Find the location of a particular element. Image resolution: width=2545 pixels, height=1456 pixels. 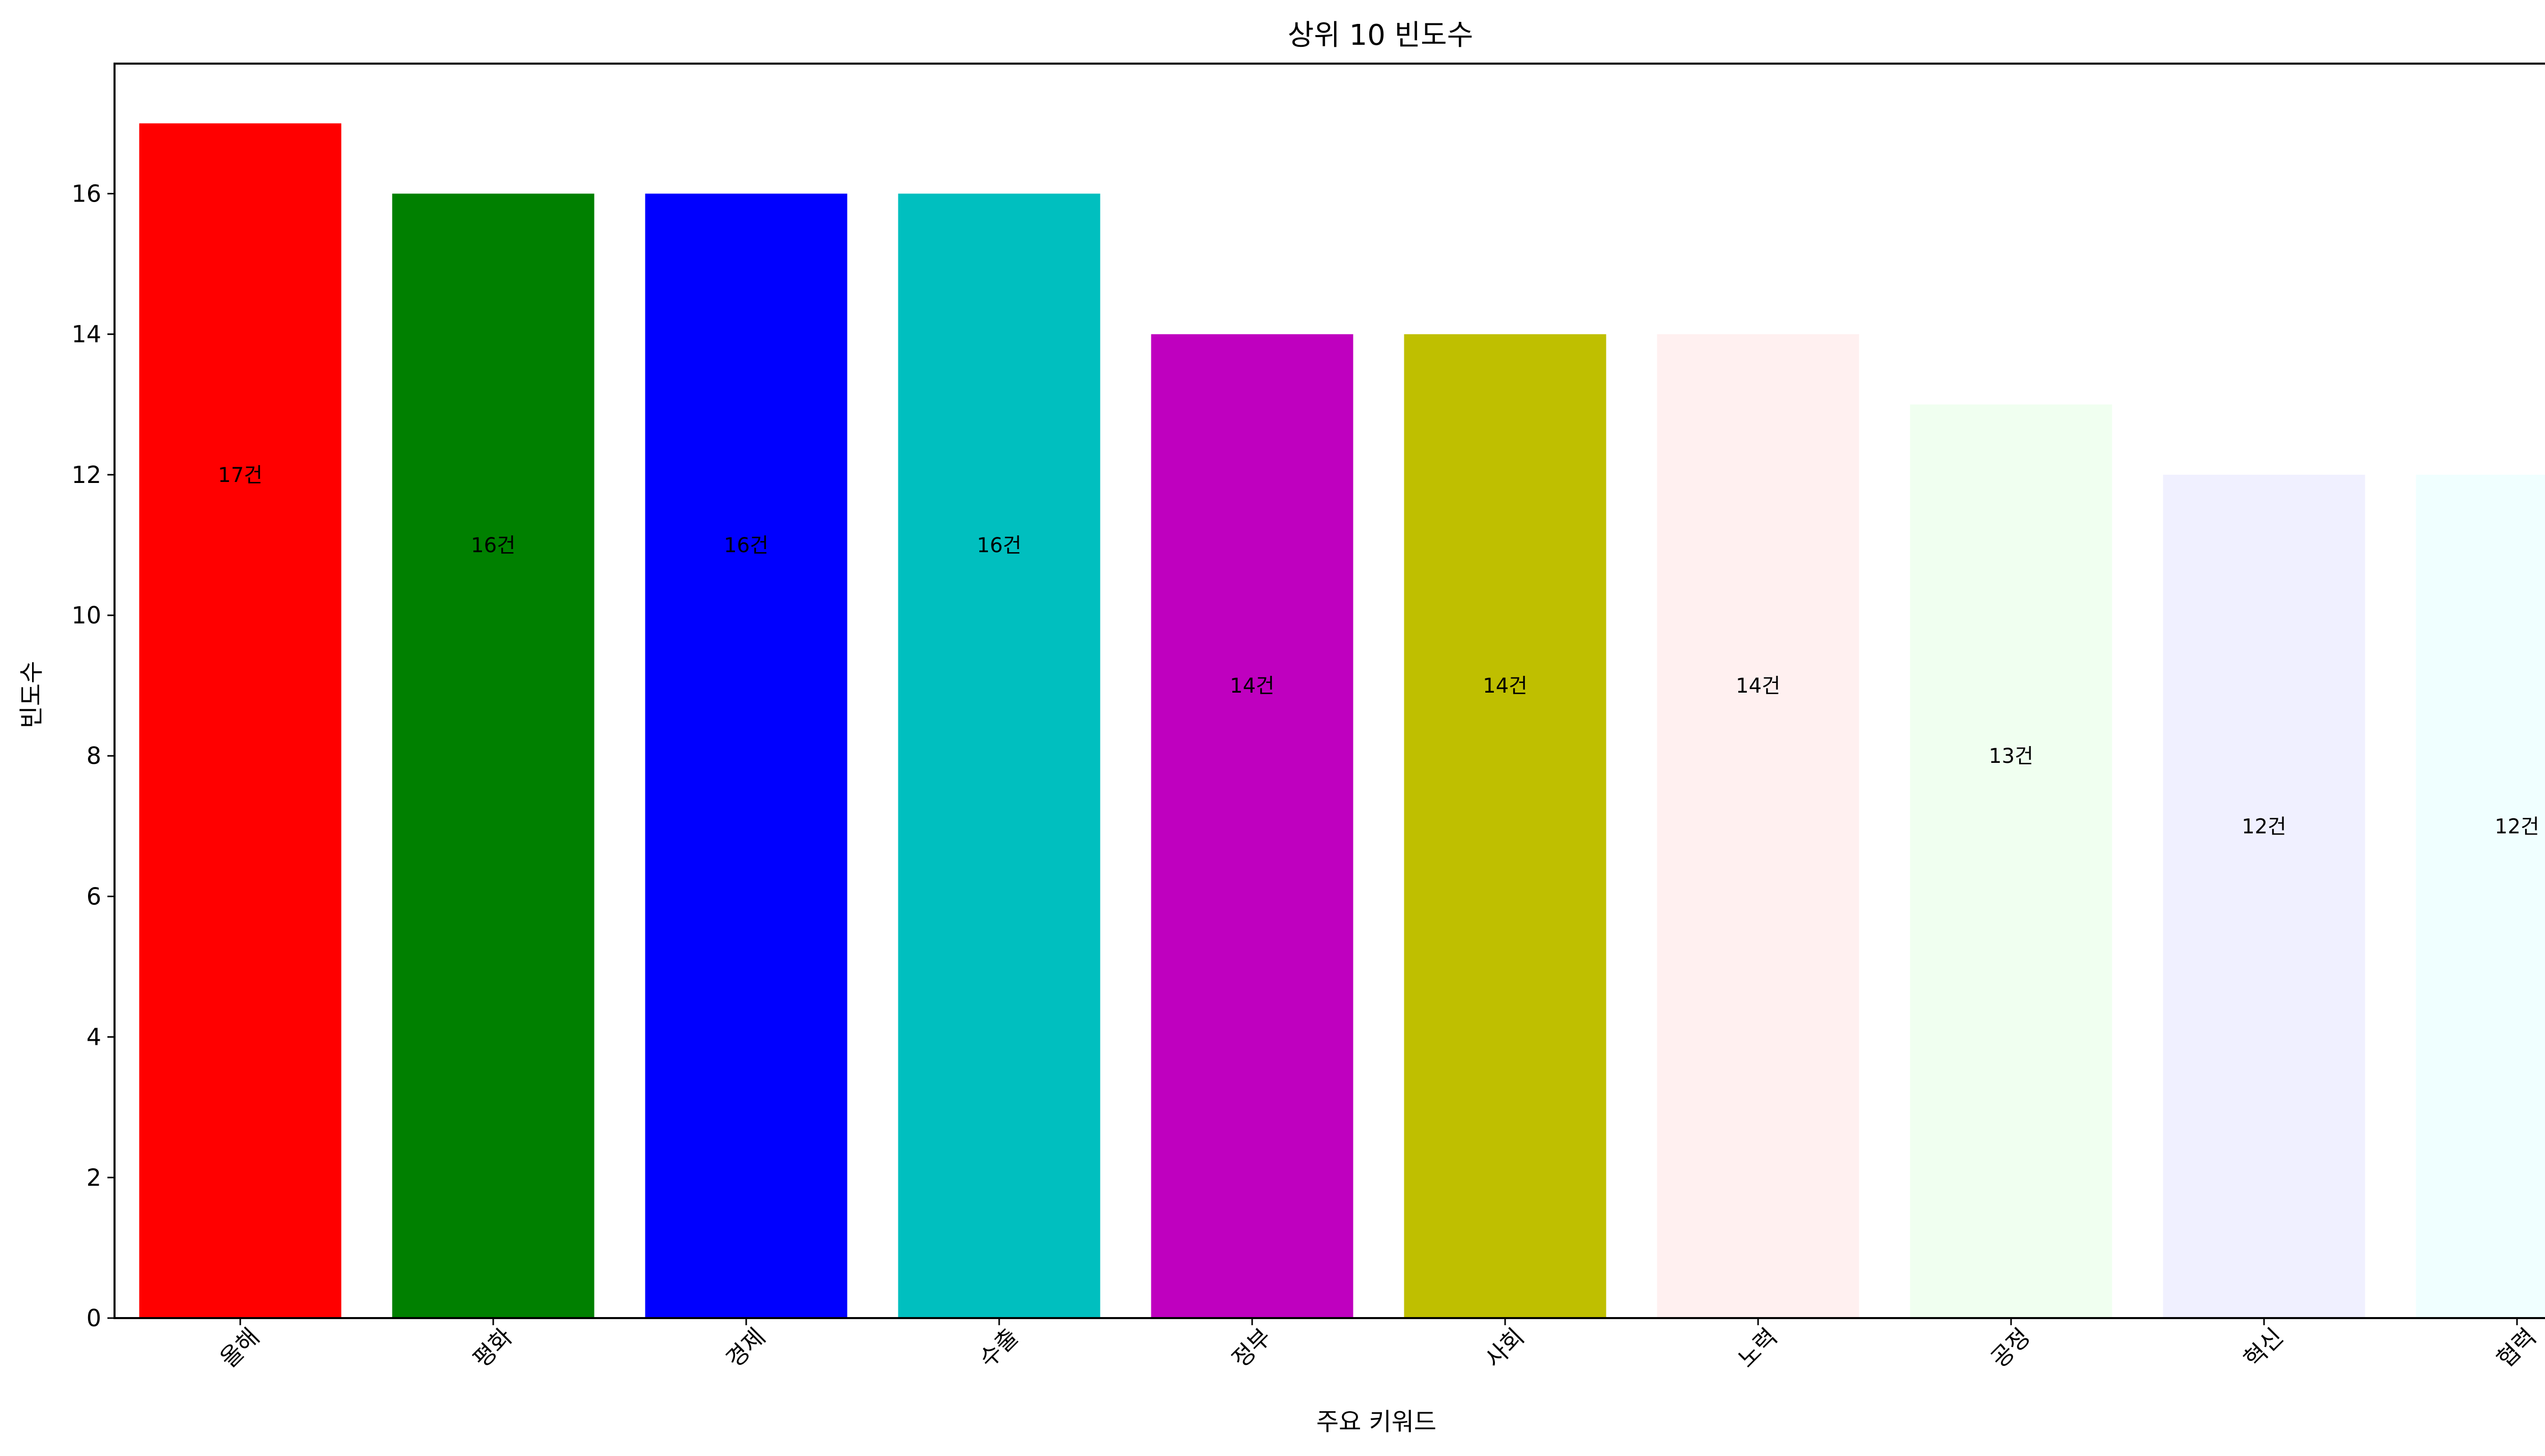

y-tick-label: 6 is located at coordinates (94, 896).